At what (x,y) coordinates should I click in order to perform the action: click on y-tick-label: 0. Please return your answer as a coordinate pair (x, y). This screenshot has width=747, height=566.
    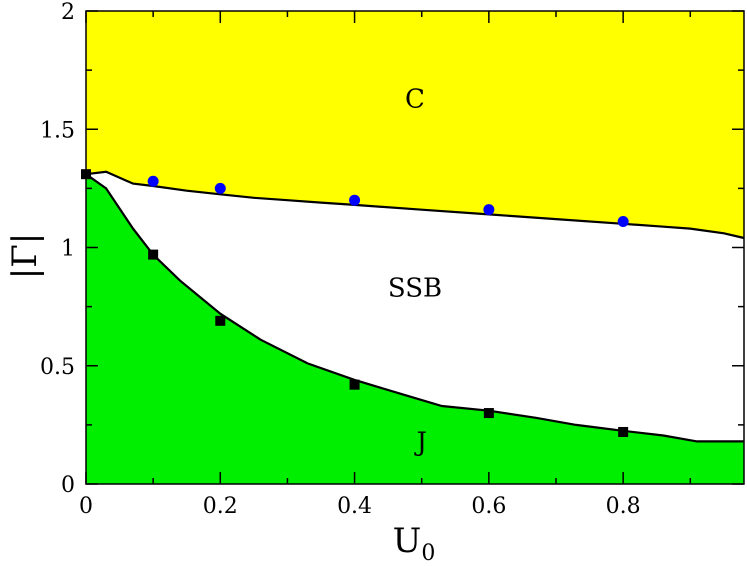
    Looking at the image, I should click on (68, 485).